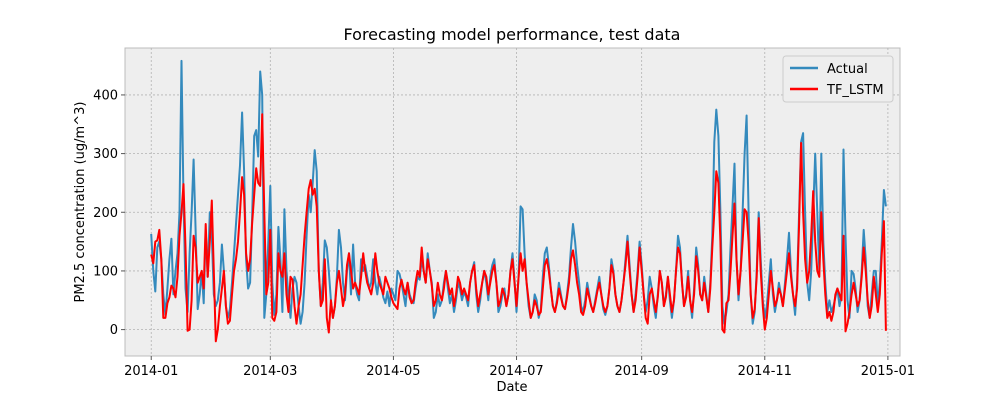  What do you see at coordinates (114, 330) in the screenshot?
I see `y-tick-label: 0` at bounding box center [114, 330].